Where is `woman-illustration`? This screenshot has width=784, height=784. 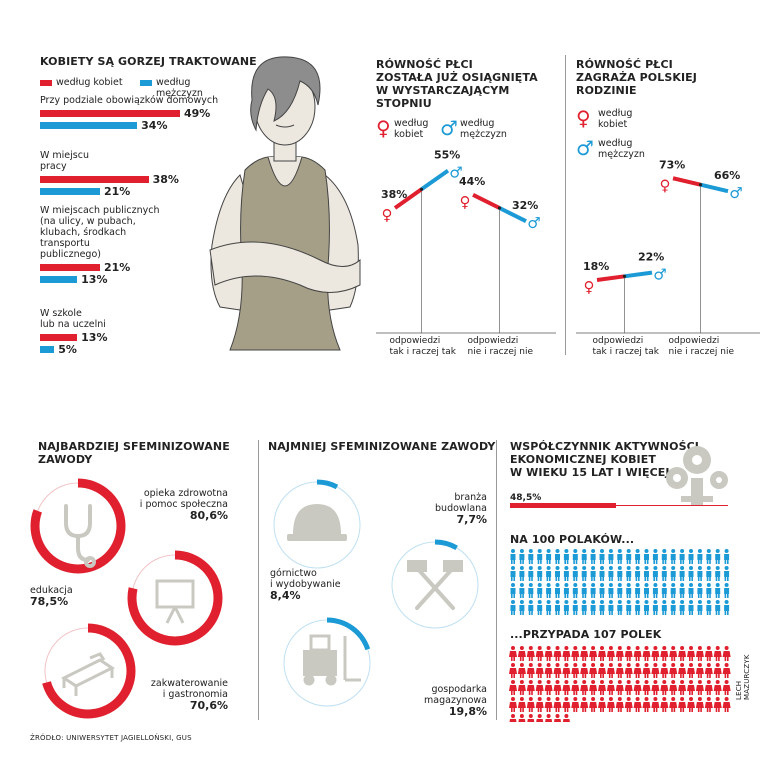 woman-illustration is located at coordinates (285, 203).